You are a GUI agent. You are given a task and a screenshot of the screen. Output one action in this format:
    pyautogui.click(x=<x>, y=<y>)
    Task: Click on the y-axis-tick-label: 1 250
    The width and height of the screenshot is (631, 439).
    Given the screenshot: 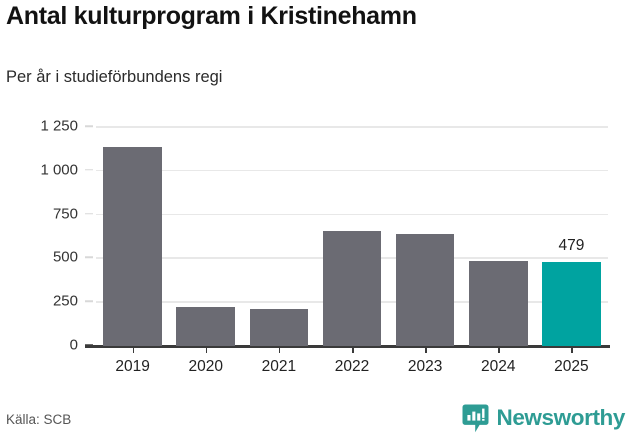 What is the action you would take?
    pyautogui.click(x=59, y=126)
    